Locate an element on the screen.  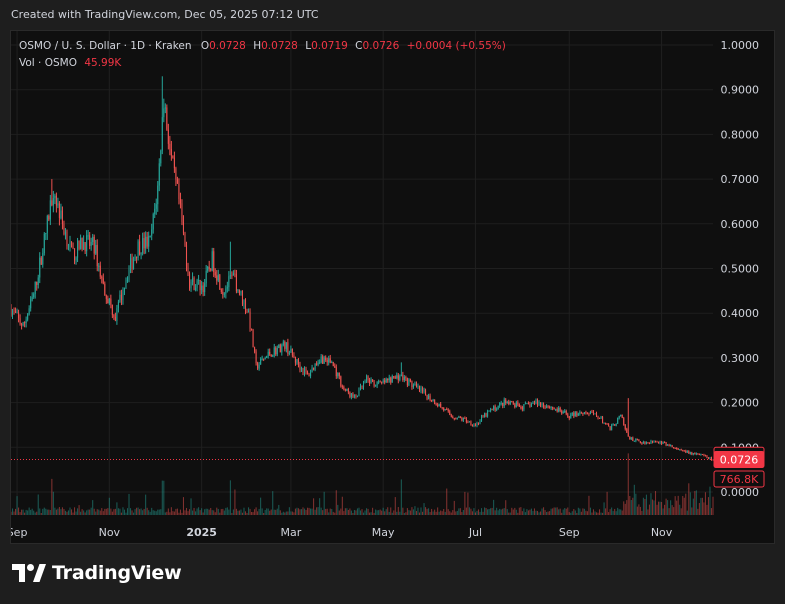
x-tick-label: Sep is located at coordinates (19, 532).